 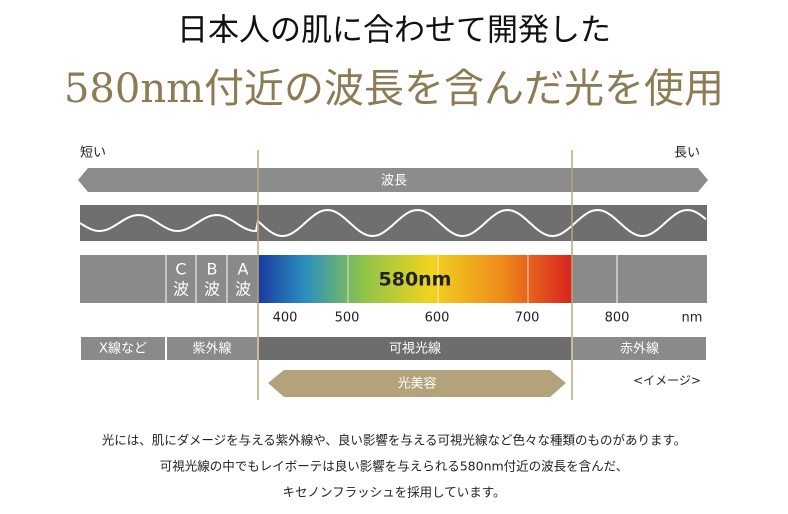 I want to click on image-note: <イメージ>, so click(x=667, y=381).